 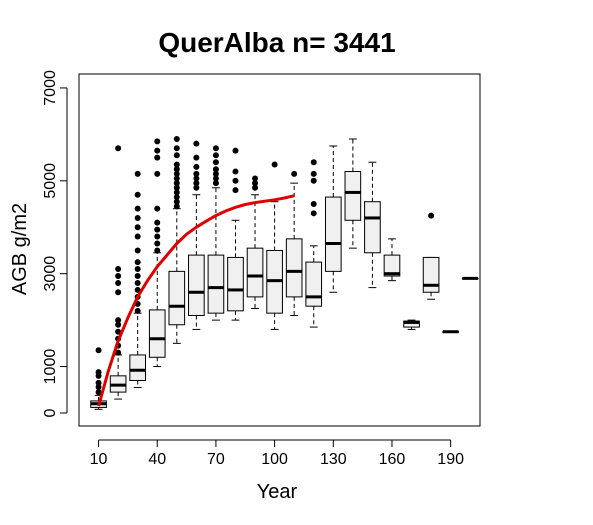 I want to click on y-tick-label-3000: 3000, so click(x=50, y=274).